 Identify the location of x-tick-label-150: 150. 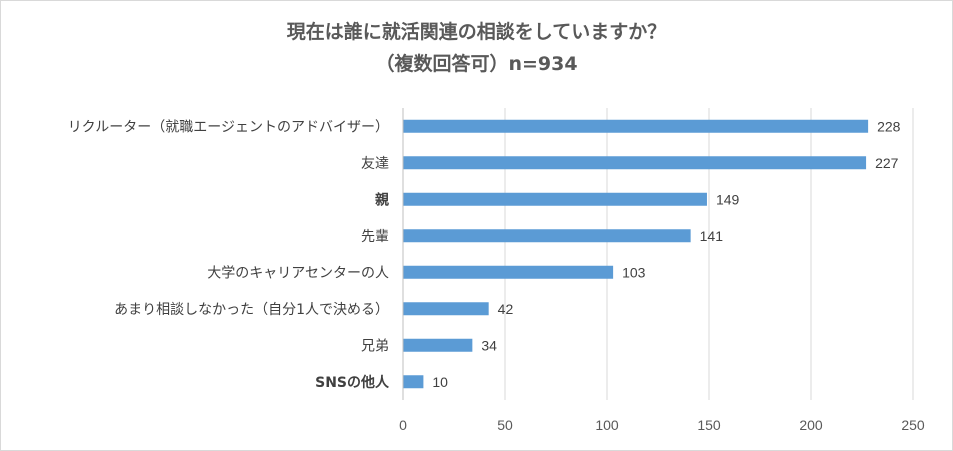
(709, 425).